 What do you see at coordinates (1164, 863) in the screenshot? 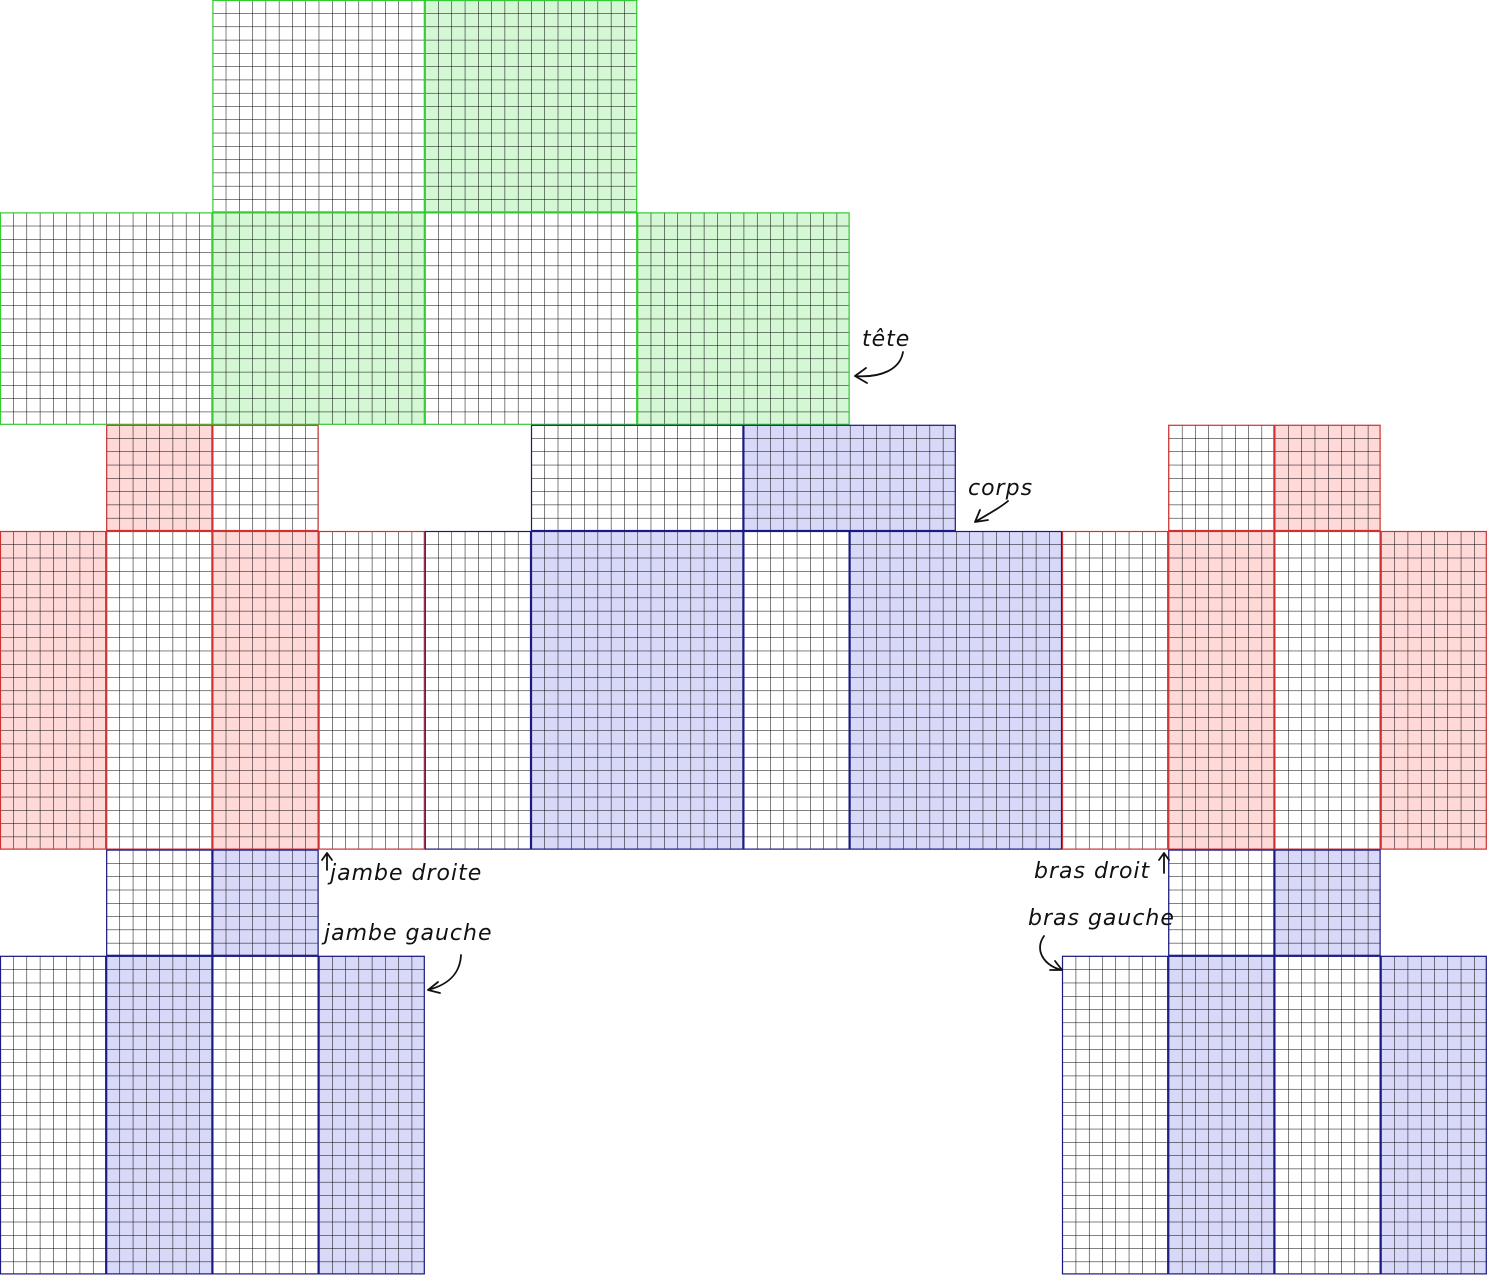
I see `right-arm-arrow-icon` at bounding box center [1164, 863].